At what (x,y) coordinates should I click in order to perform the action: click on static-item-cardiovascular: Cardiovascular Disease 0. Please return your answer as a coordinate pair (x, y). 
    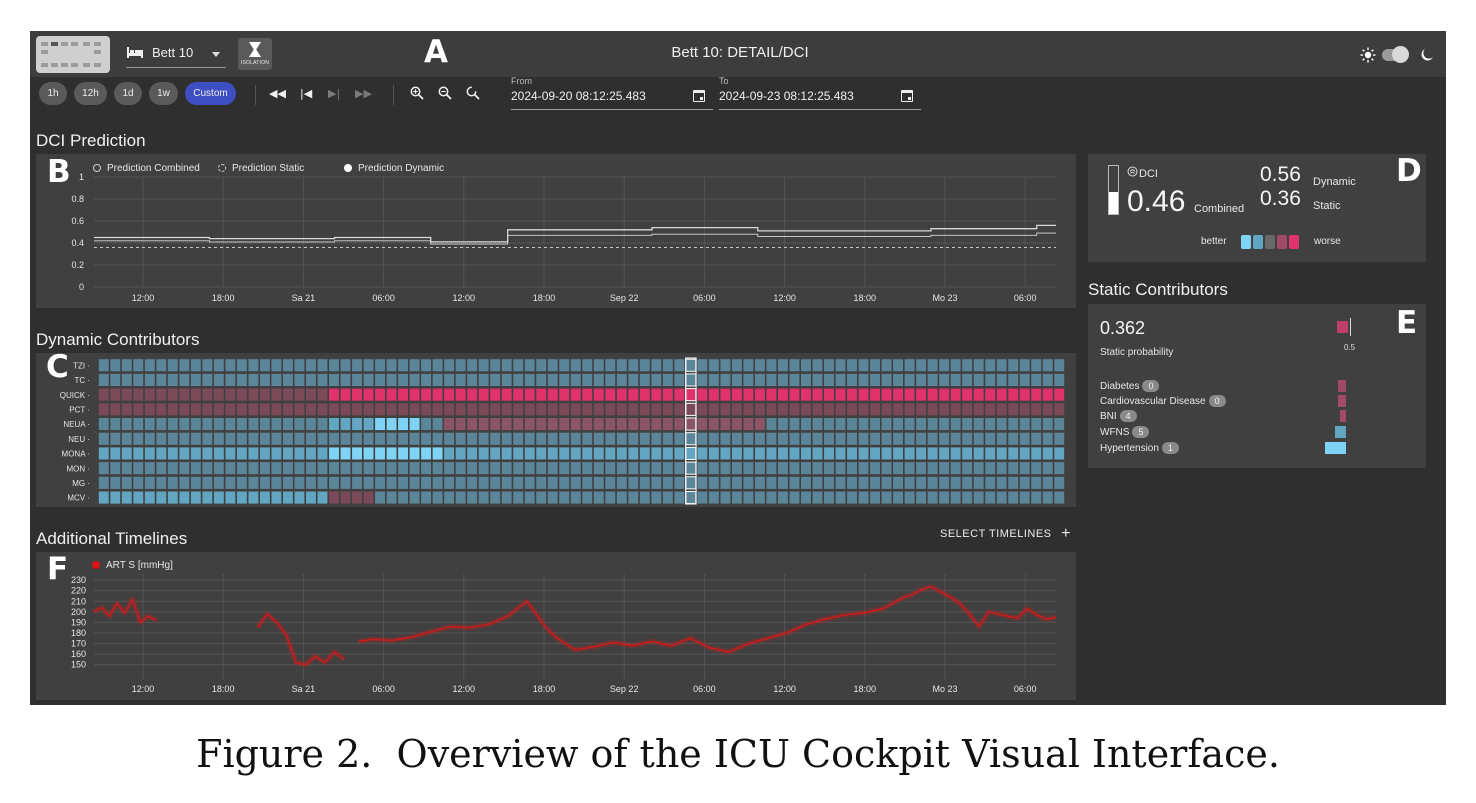
    Looking at the image, I should click on (1163, 401).